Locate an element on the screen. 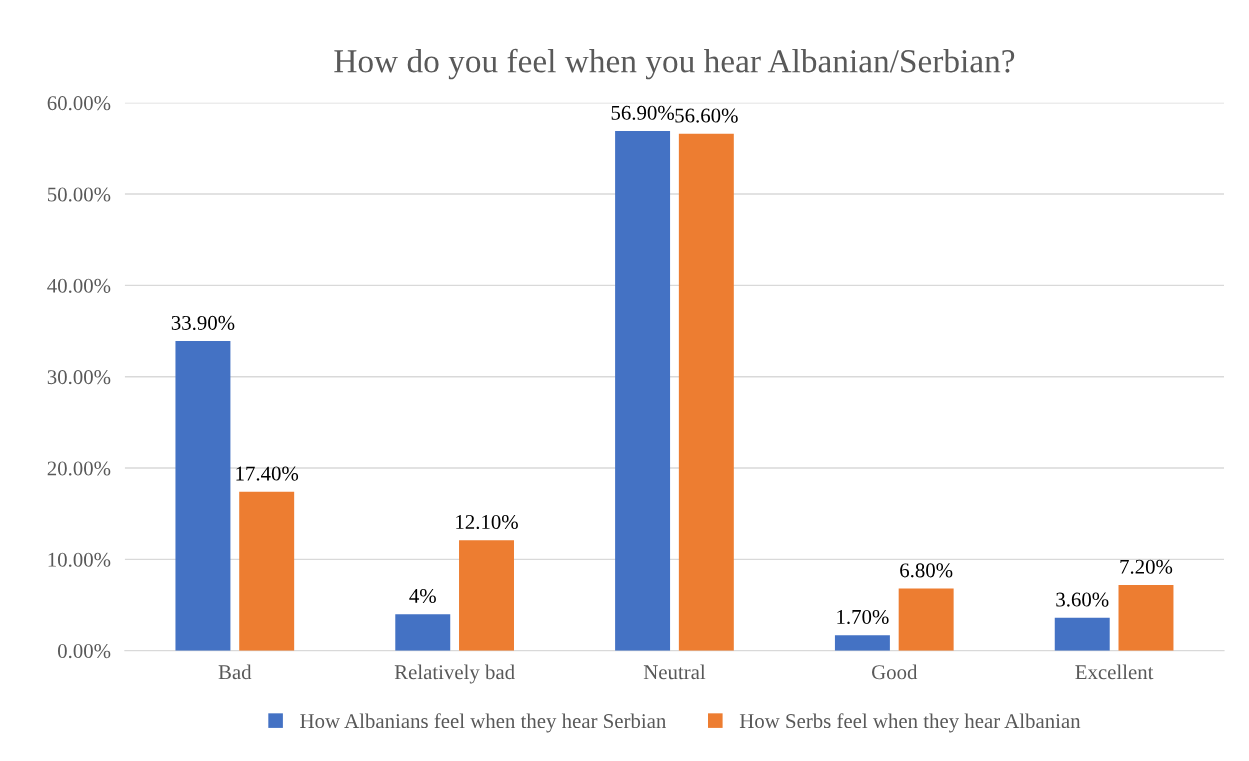 The height and width of the screenshot is (761, 1249). data-label: 4% is located at coordinates (422, 596).